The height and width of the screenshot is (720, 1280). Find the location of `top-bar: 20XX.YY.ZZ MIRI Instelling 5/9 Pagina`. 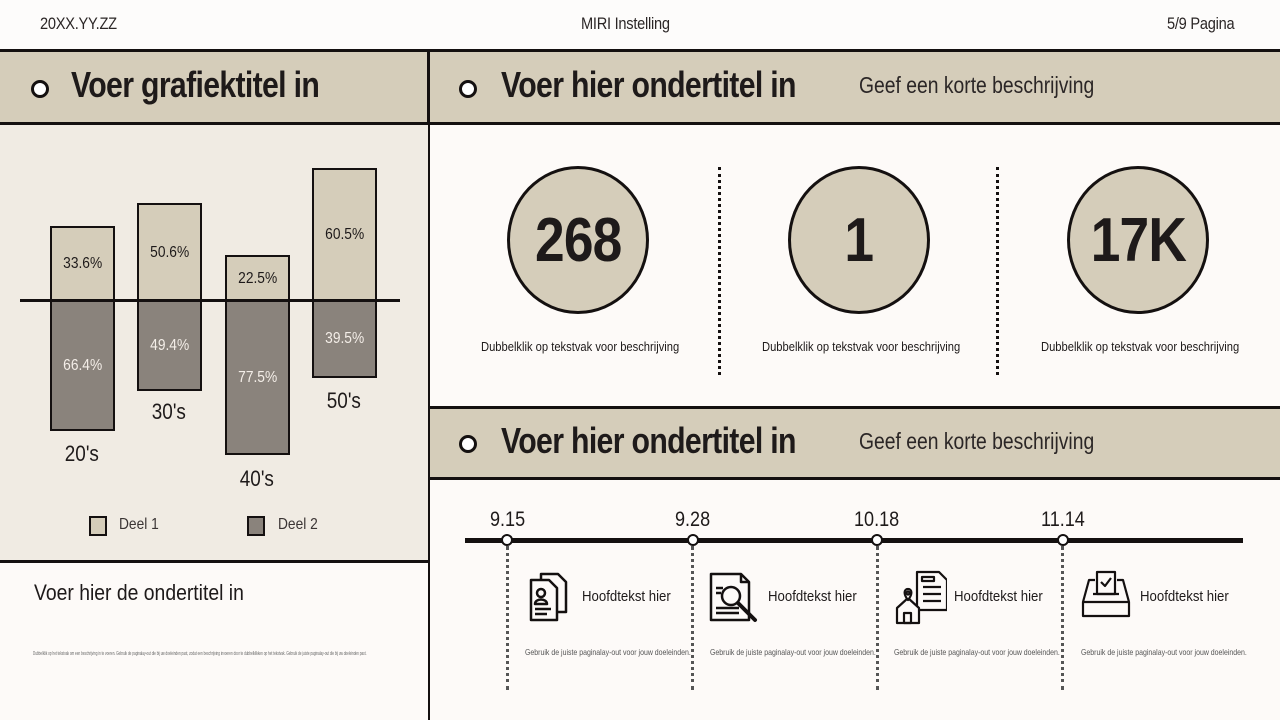

top-bar: 20XX.YY.ZZ MIRI Instelling 5/9 Pagina is located at coordinates (640, 25).